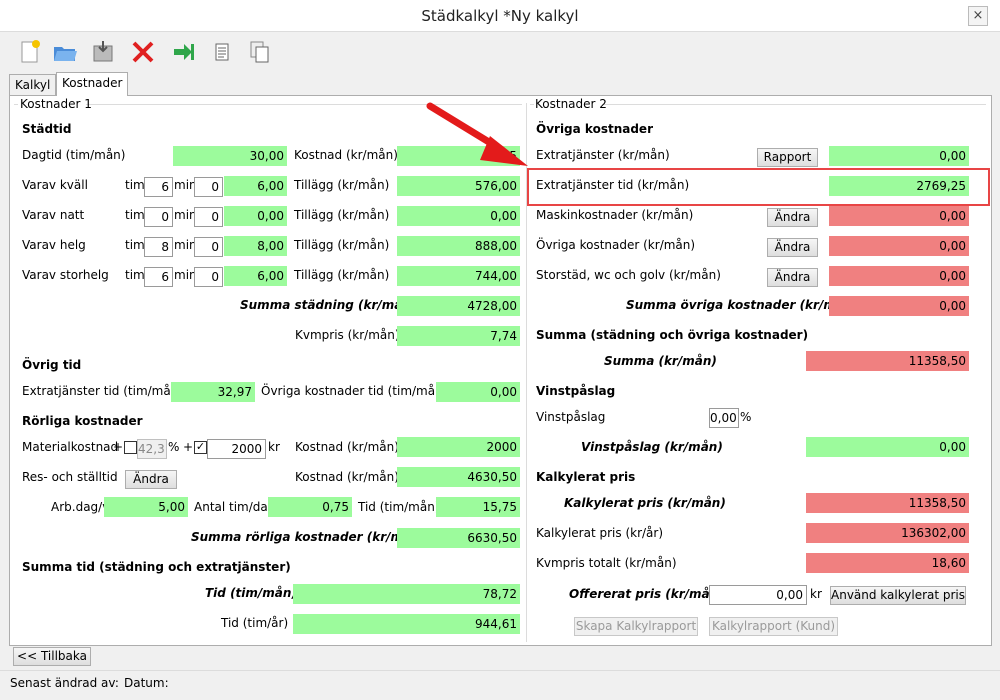 The image size is (1000, 700). Describe the element at coordinates (208, 187) in the screenshot. I see `kvall-min-input: 0` at that location.